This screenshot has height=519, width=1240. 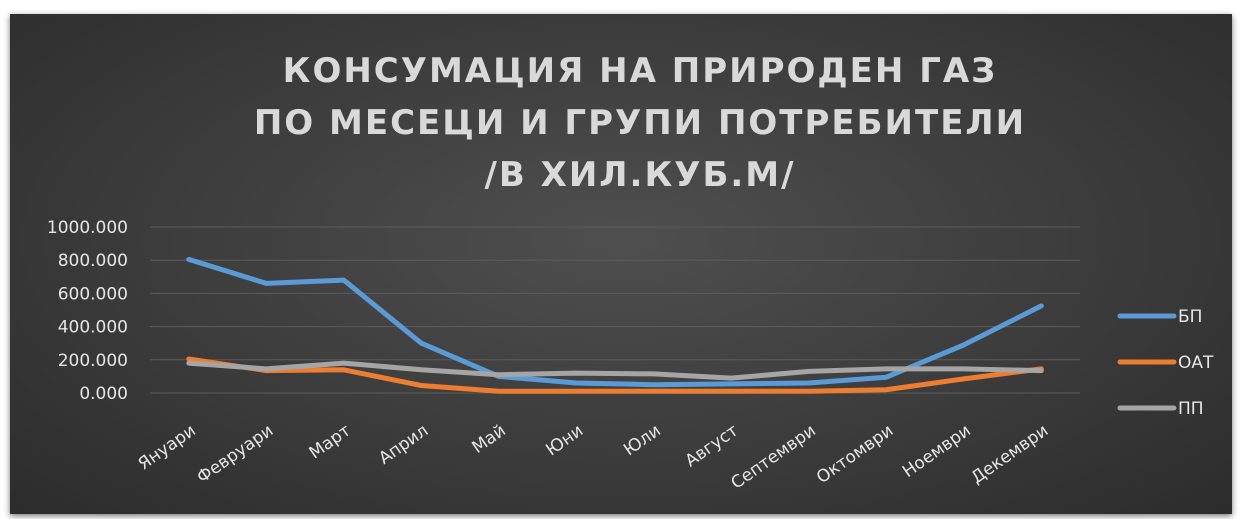 What do you see at coordinates (235, 454) in the screenshot?
I see `x-tick-label: Февруари` at bounding box center [235, 454].